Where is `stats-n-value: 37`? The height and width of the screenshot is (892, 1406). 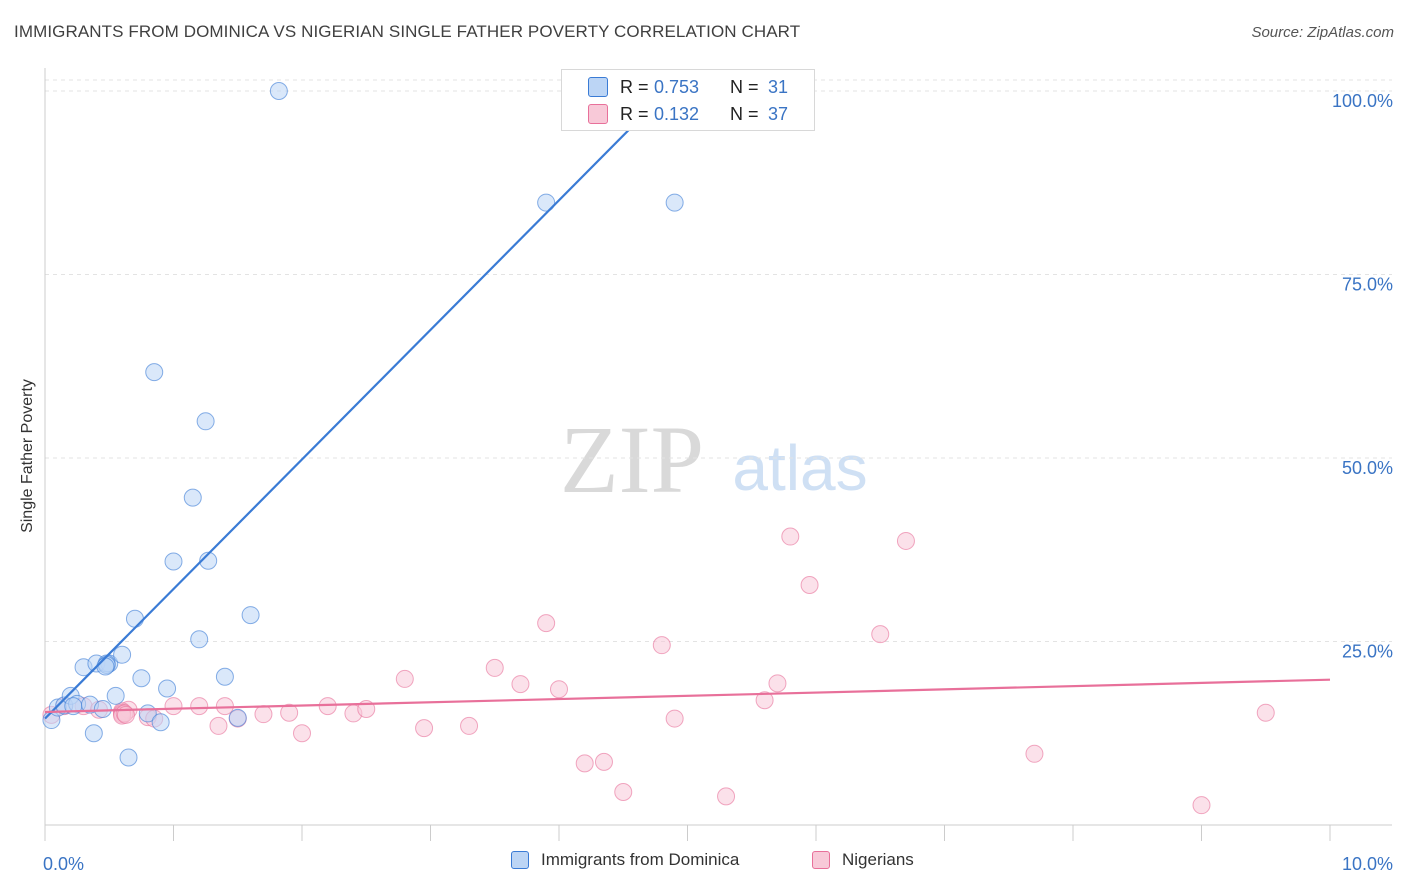
stats-n-value: 37 is located at coordinates (778, 113).